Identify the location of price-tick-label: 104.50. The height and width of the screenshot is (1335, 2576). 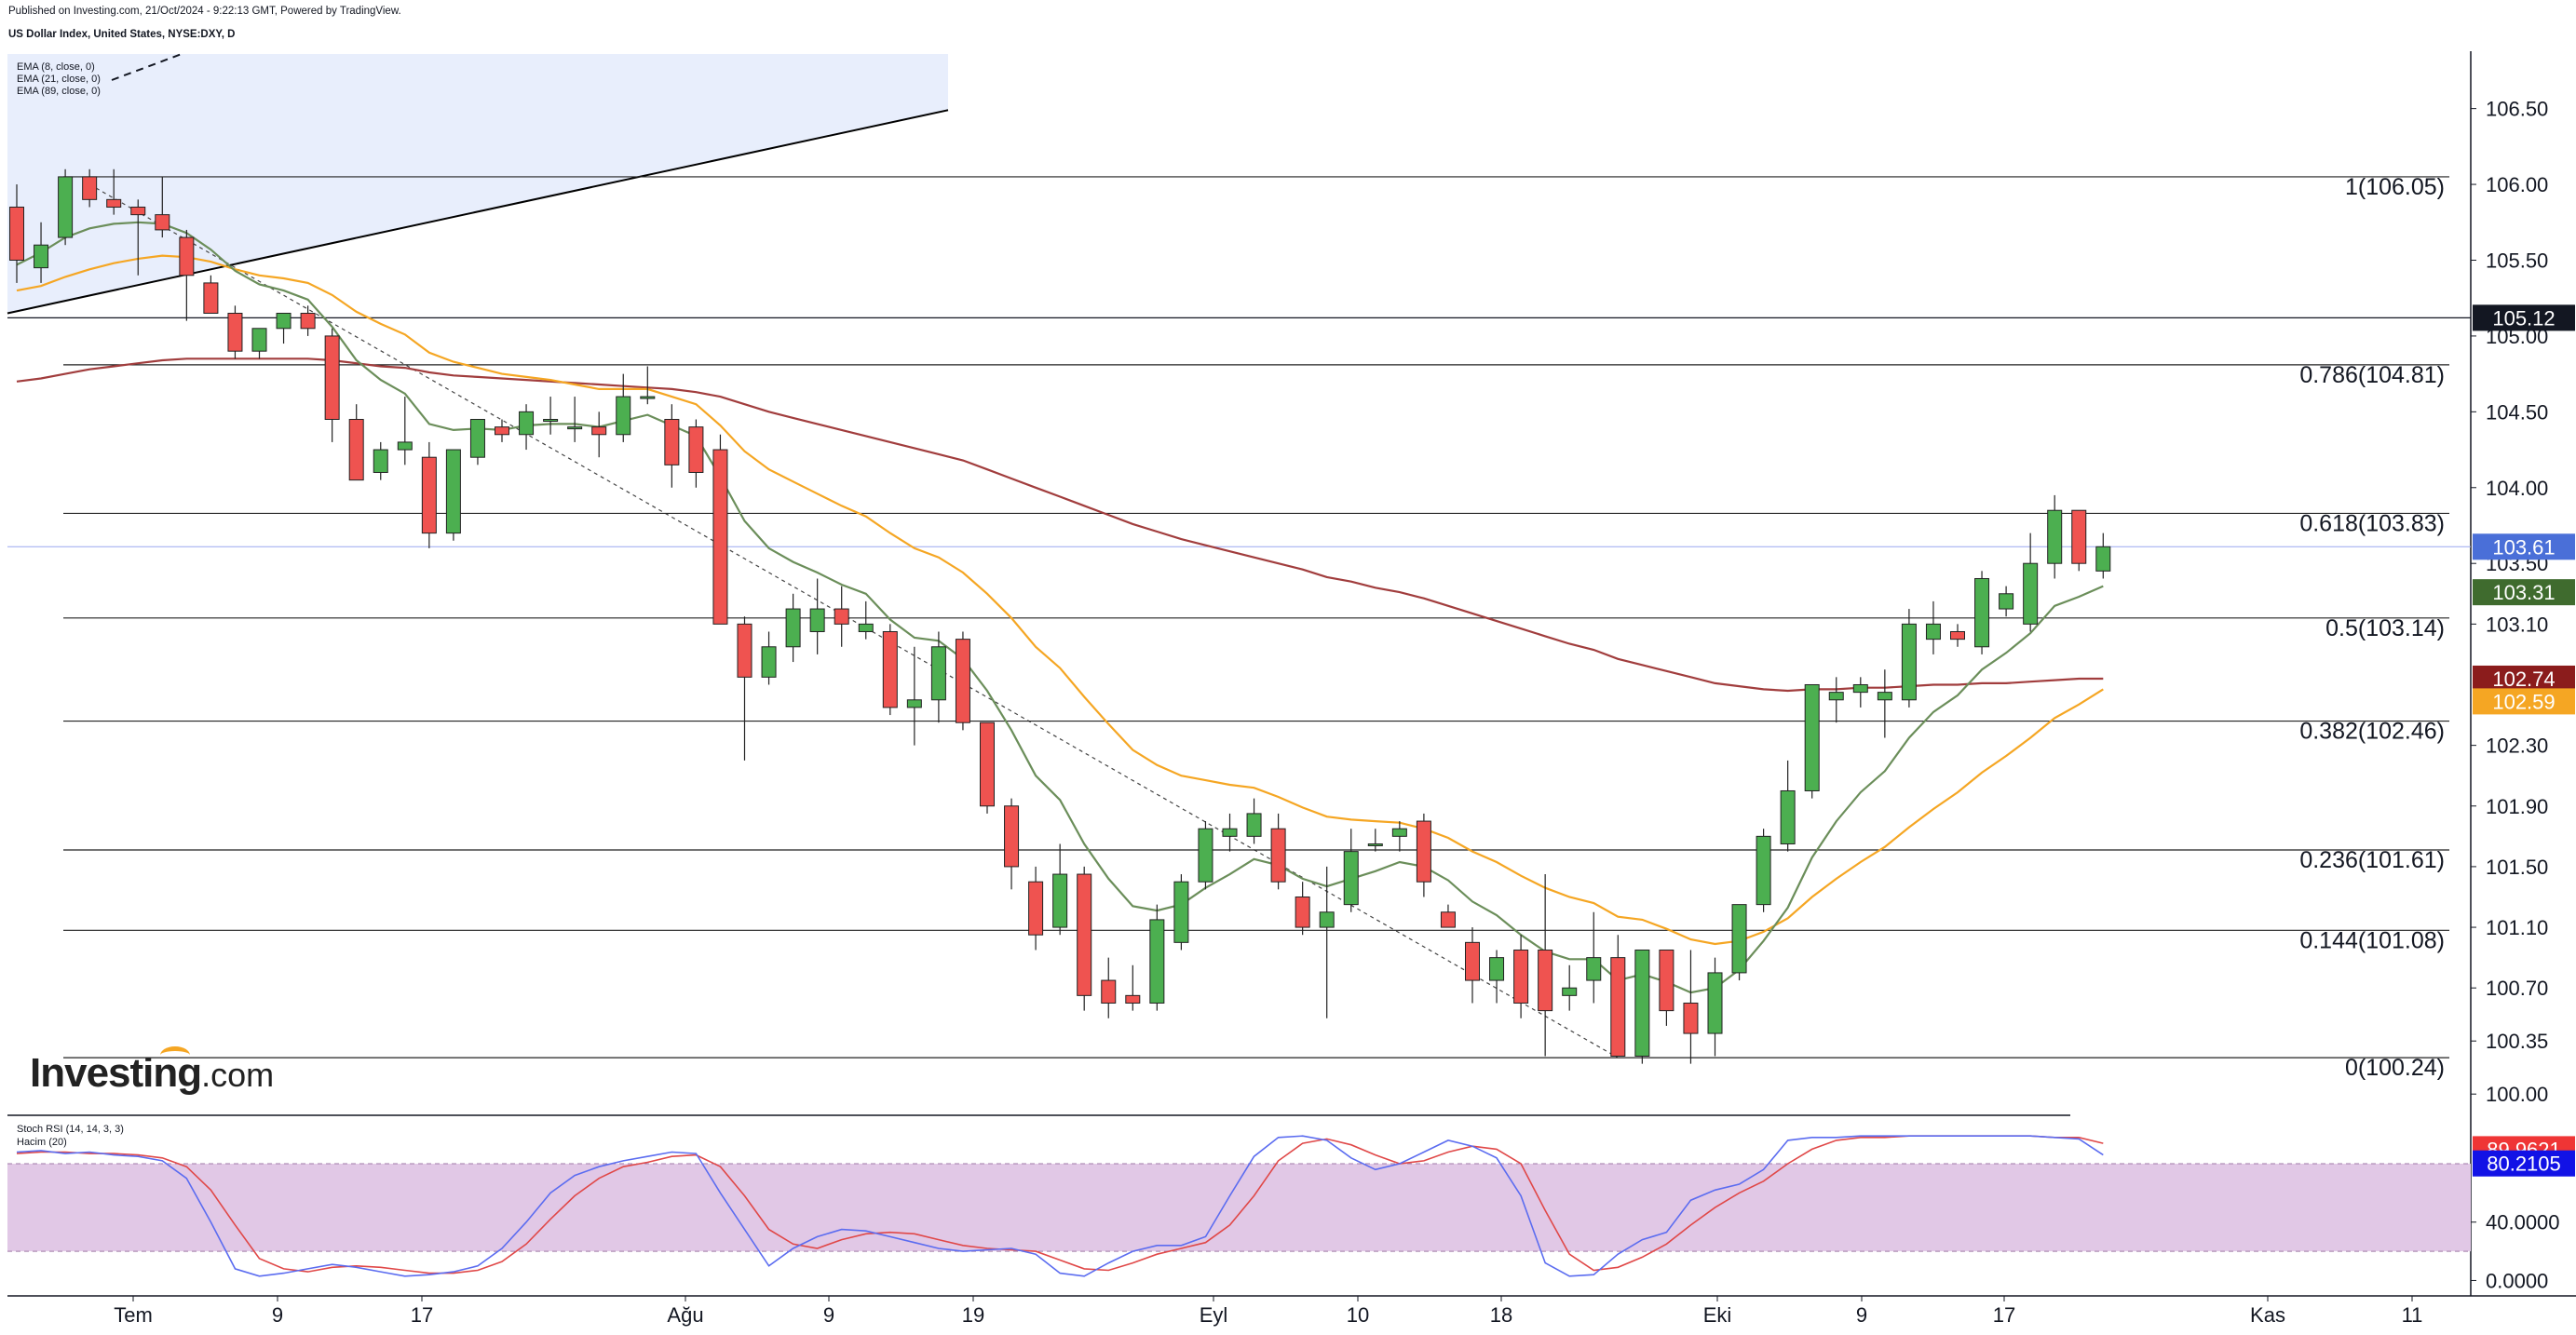
(2517, 412).